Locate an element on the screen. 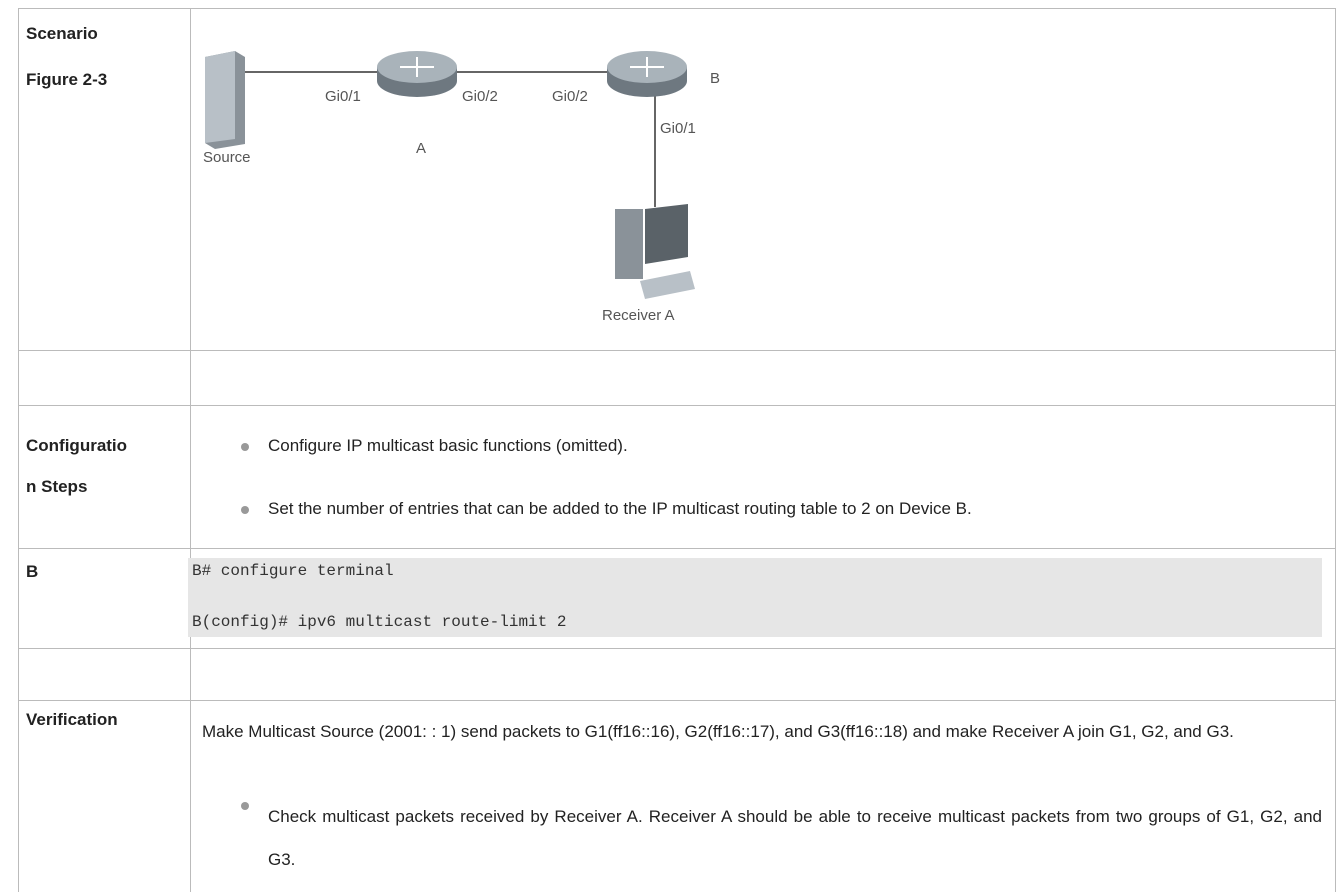 This screenshot has width=1336, height=892. code-line: B(config)# ipv6 multicast route-limit 2 is located at coordinates (379, 622).